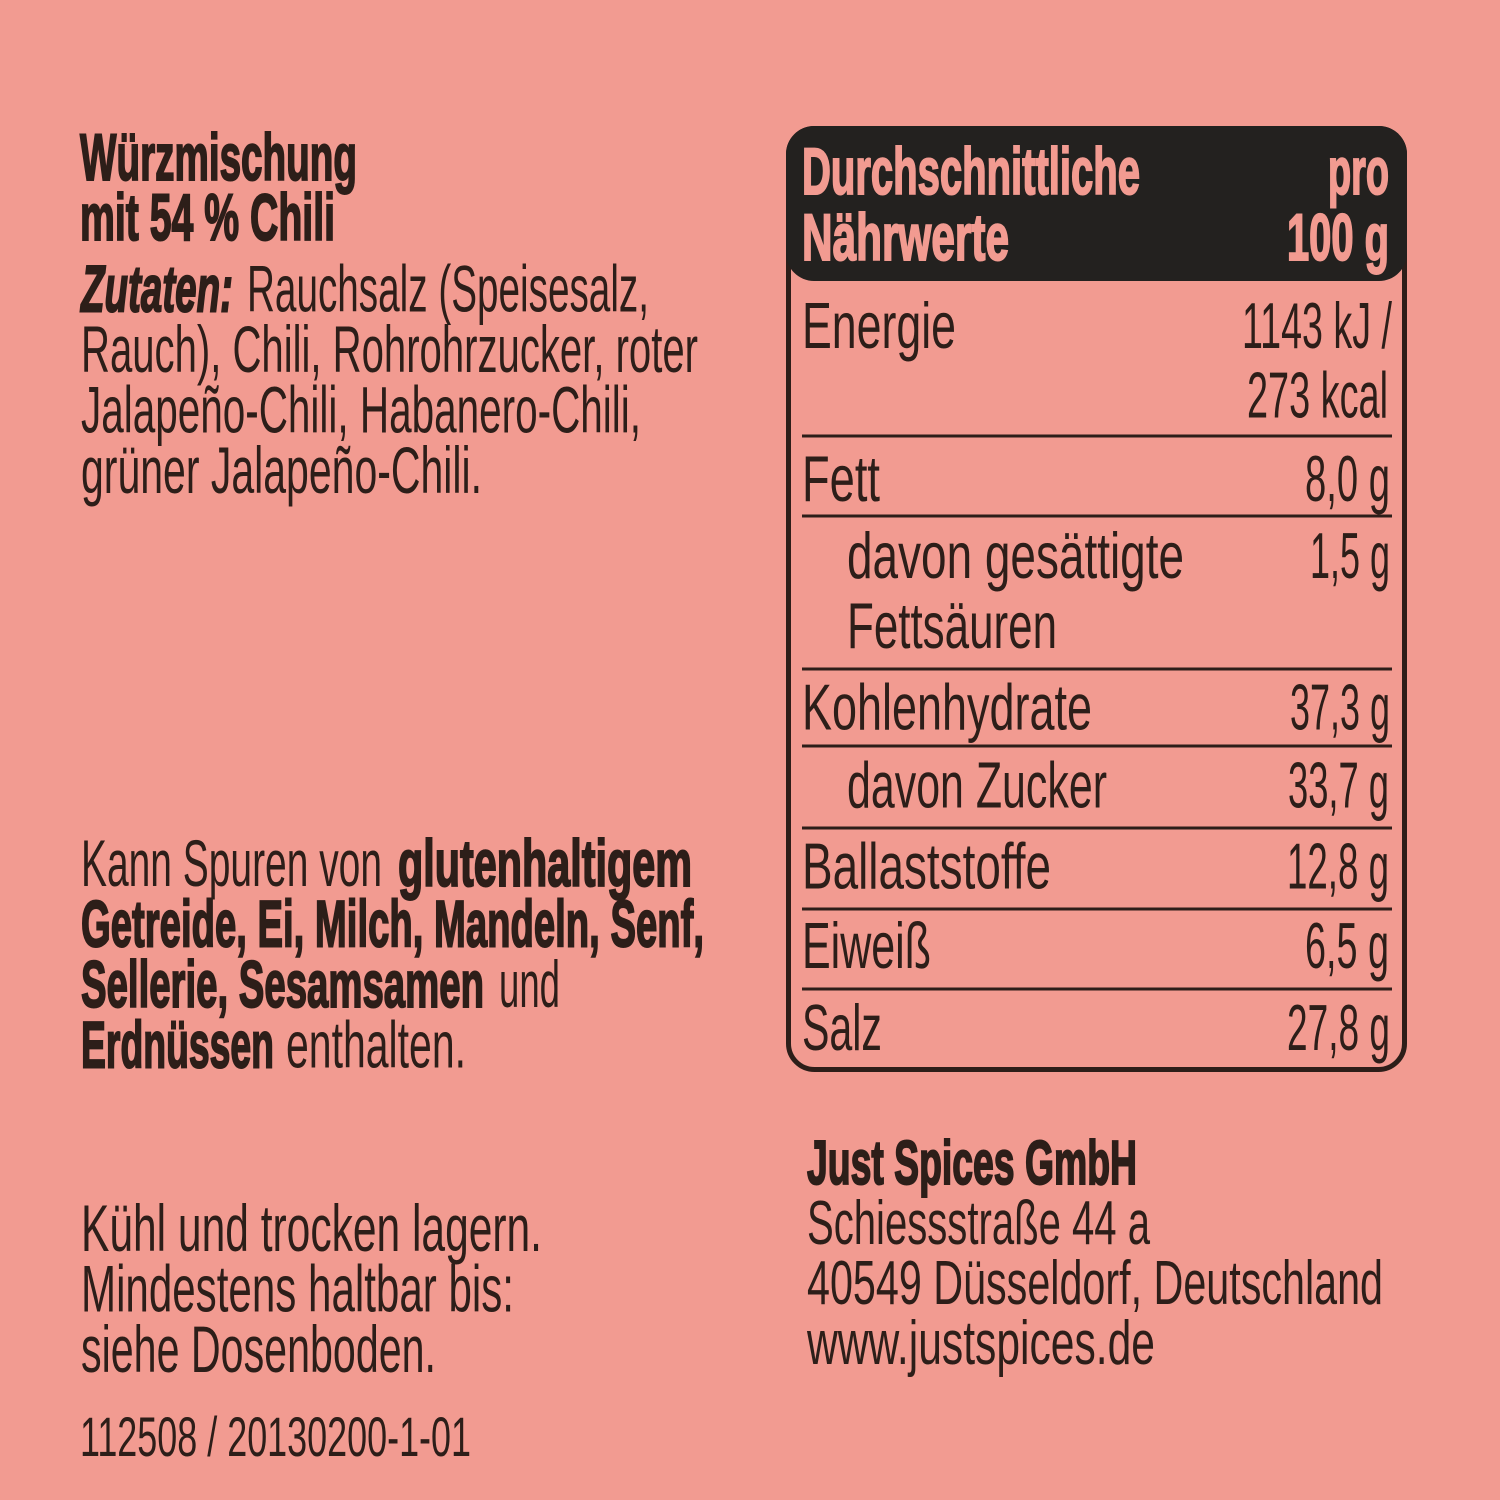 The image size is (1500, 1500). Describe the element at coordinates (866, 945) in the screenshot. I see `svg-text: Eiweiß` at that location.